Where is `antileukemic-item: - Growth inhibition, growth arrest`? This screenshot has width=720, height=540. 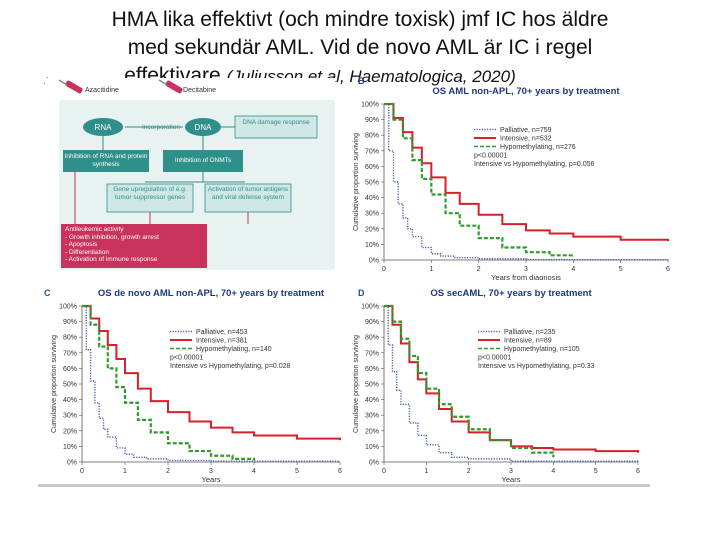
antileukemic-item: - Growth inhibition, growth arrest is located at coordinates (112, 237).